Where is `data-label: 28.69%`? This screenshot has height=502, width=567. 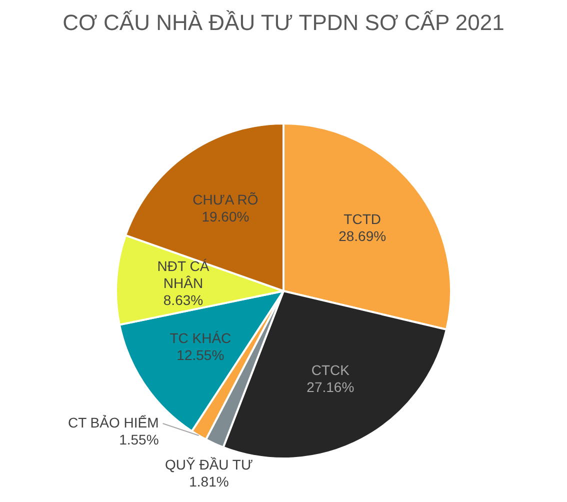 data-label: 28.69% is located at coordinates (362, 236).